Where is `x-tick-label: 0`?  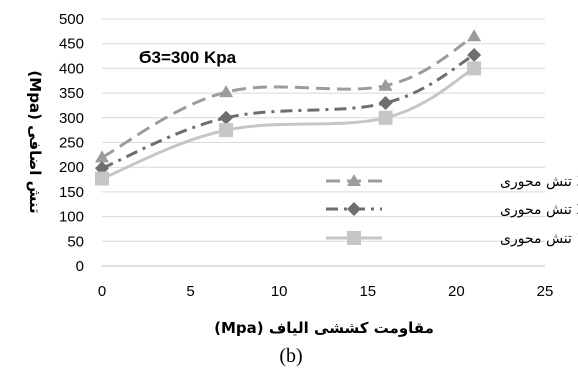 x-tick-label: 0 is located at coordinates (102, 291).